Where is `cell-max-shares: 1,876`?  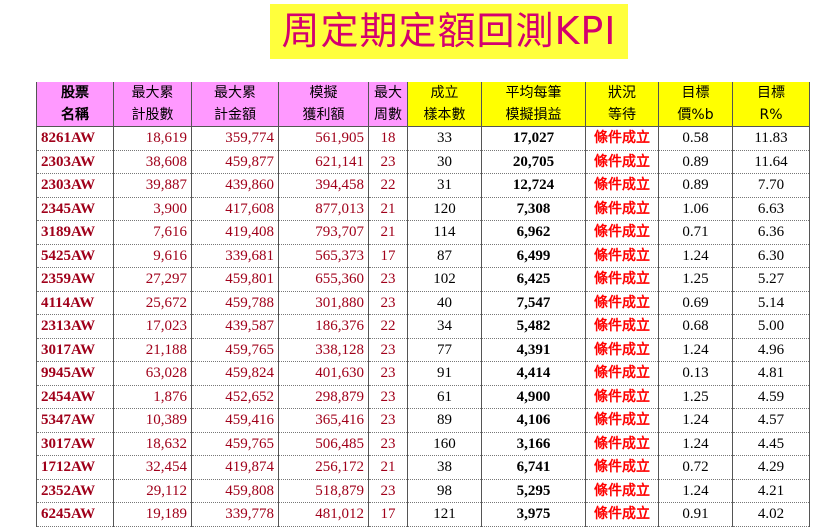 cell-max-shares: 1,876 is located at coordinates (152, 397).